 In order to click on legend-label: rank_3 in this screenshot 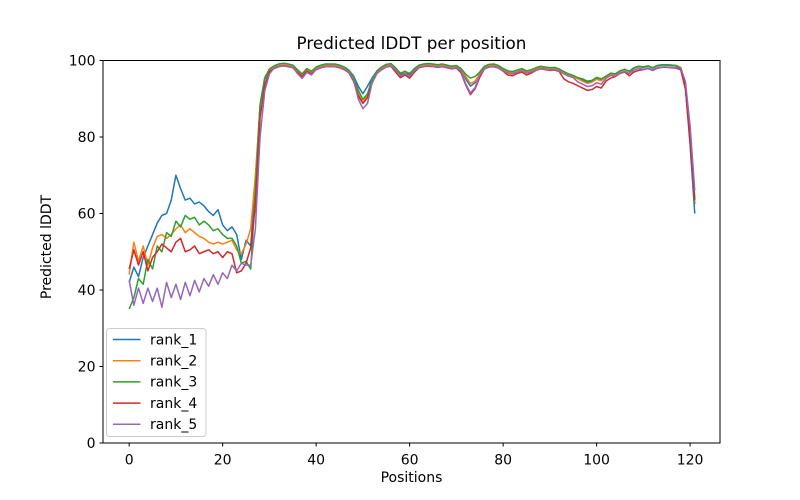, I will do `click(173, 383)`.